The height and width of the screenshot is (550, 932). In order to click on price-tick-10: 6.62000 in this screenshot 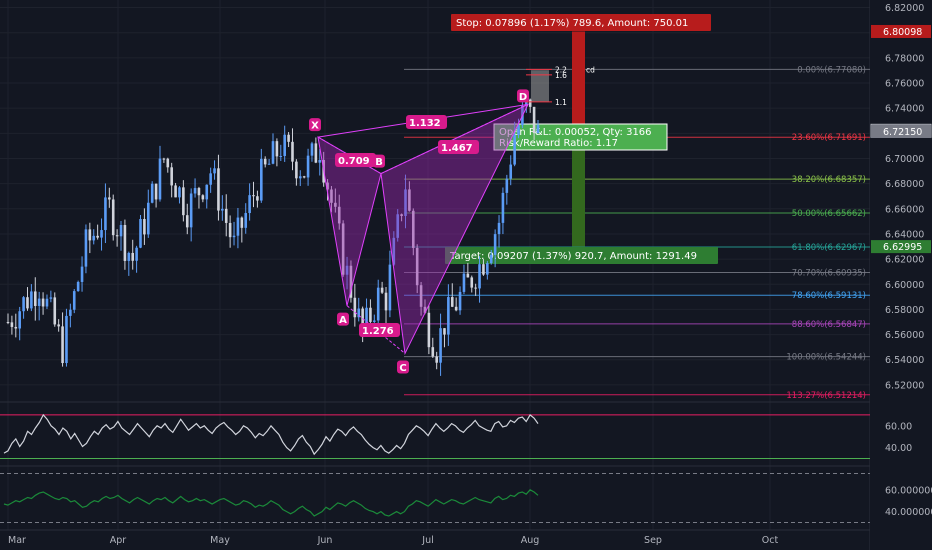, I will do `click(904, 260)`.